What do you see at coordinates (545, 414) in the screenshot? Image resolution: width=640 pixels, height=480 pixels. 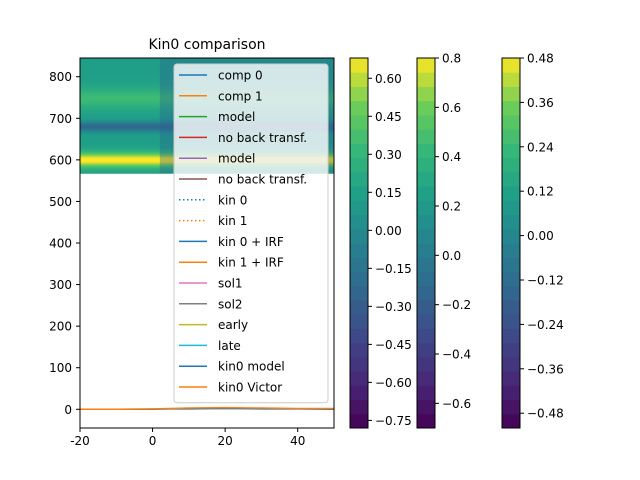 I see `colorbar-tick-label: −0.48` at bounding box center [545, 414].